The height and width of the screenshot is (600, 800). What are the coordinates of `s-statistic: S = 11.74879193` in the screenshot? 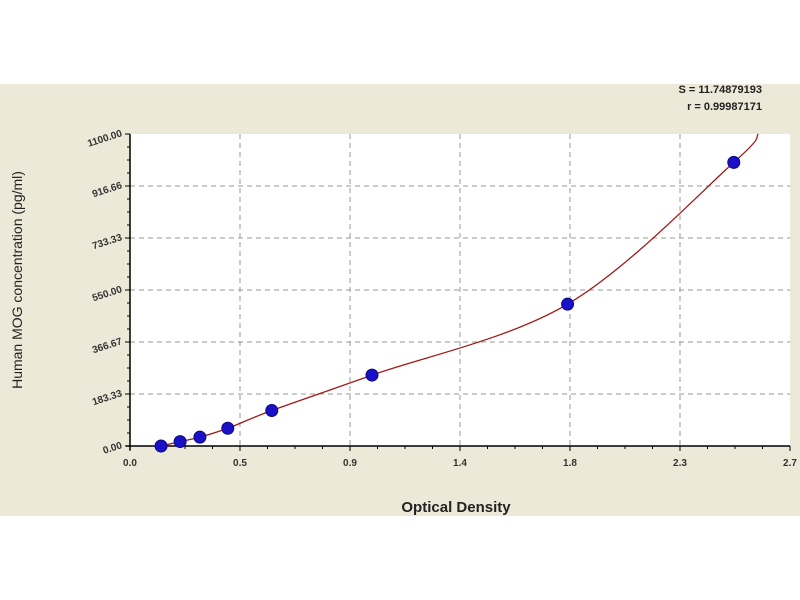 It's located at (720, 90).